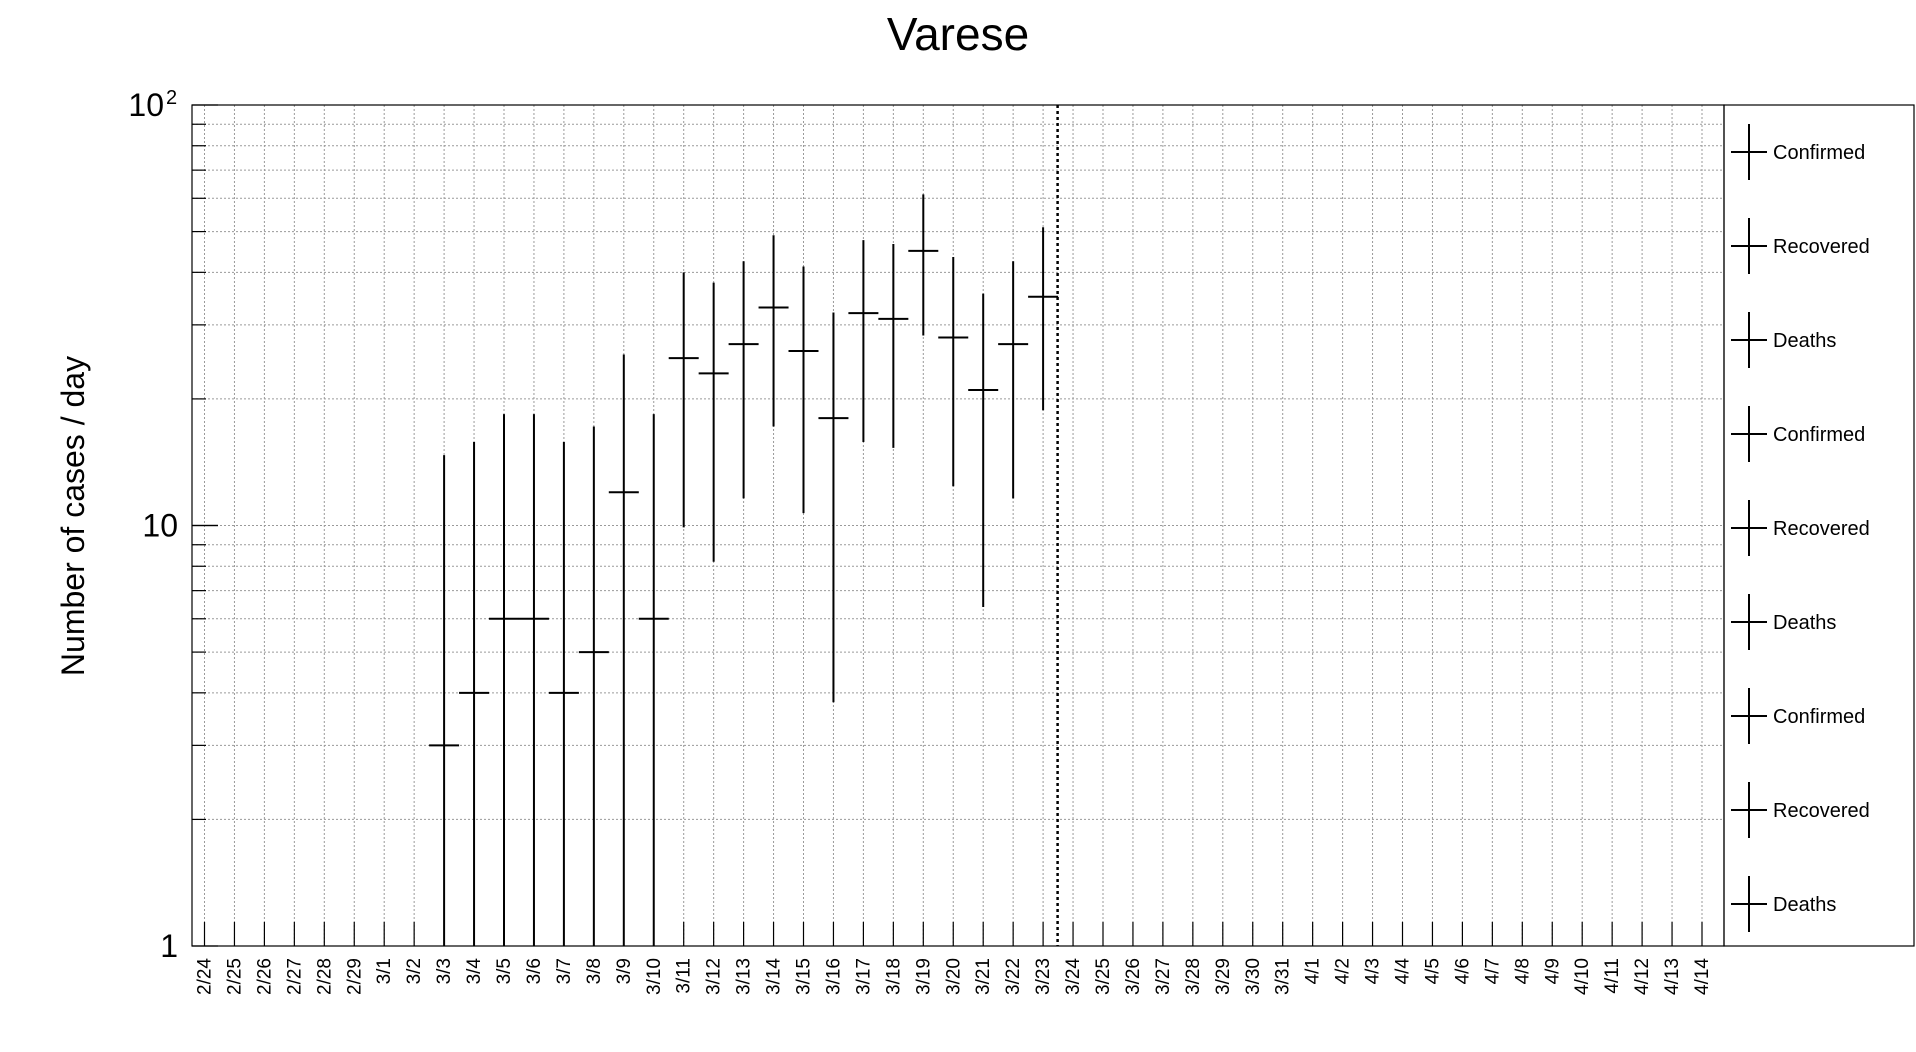 The image size is (1916, 1052). I want to click on x-tick-label: 3/9, so click(624, 971).